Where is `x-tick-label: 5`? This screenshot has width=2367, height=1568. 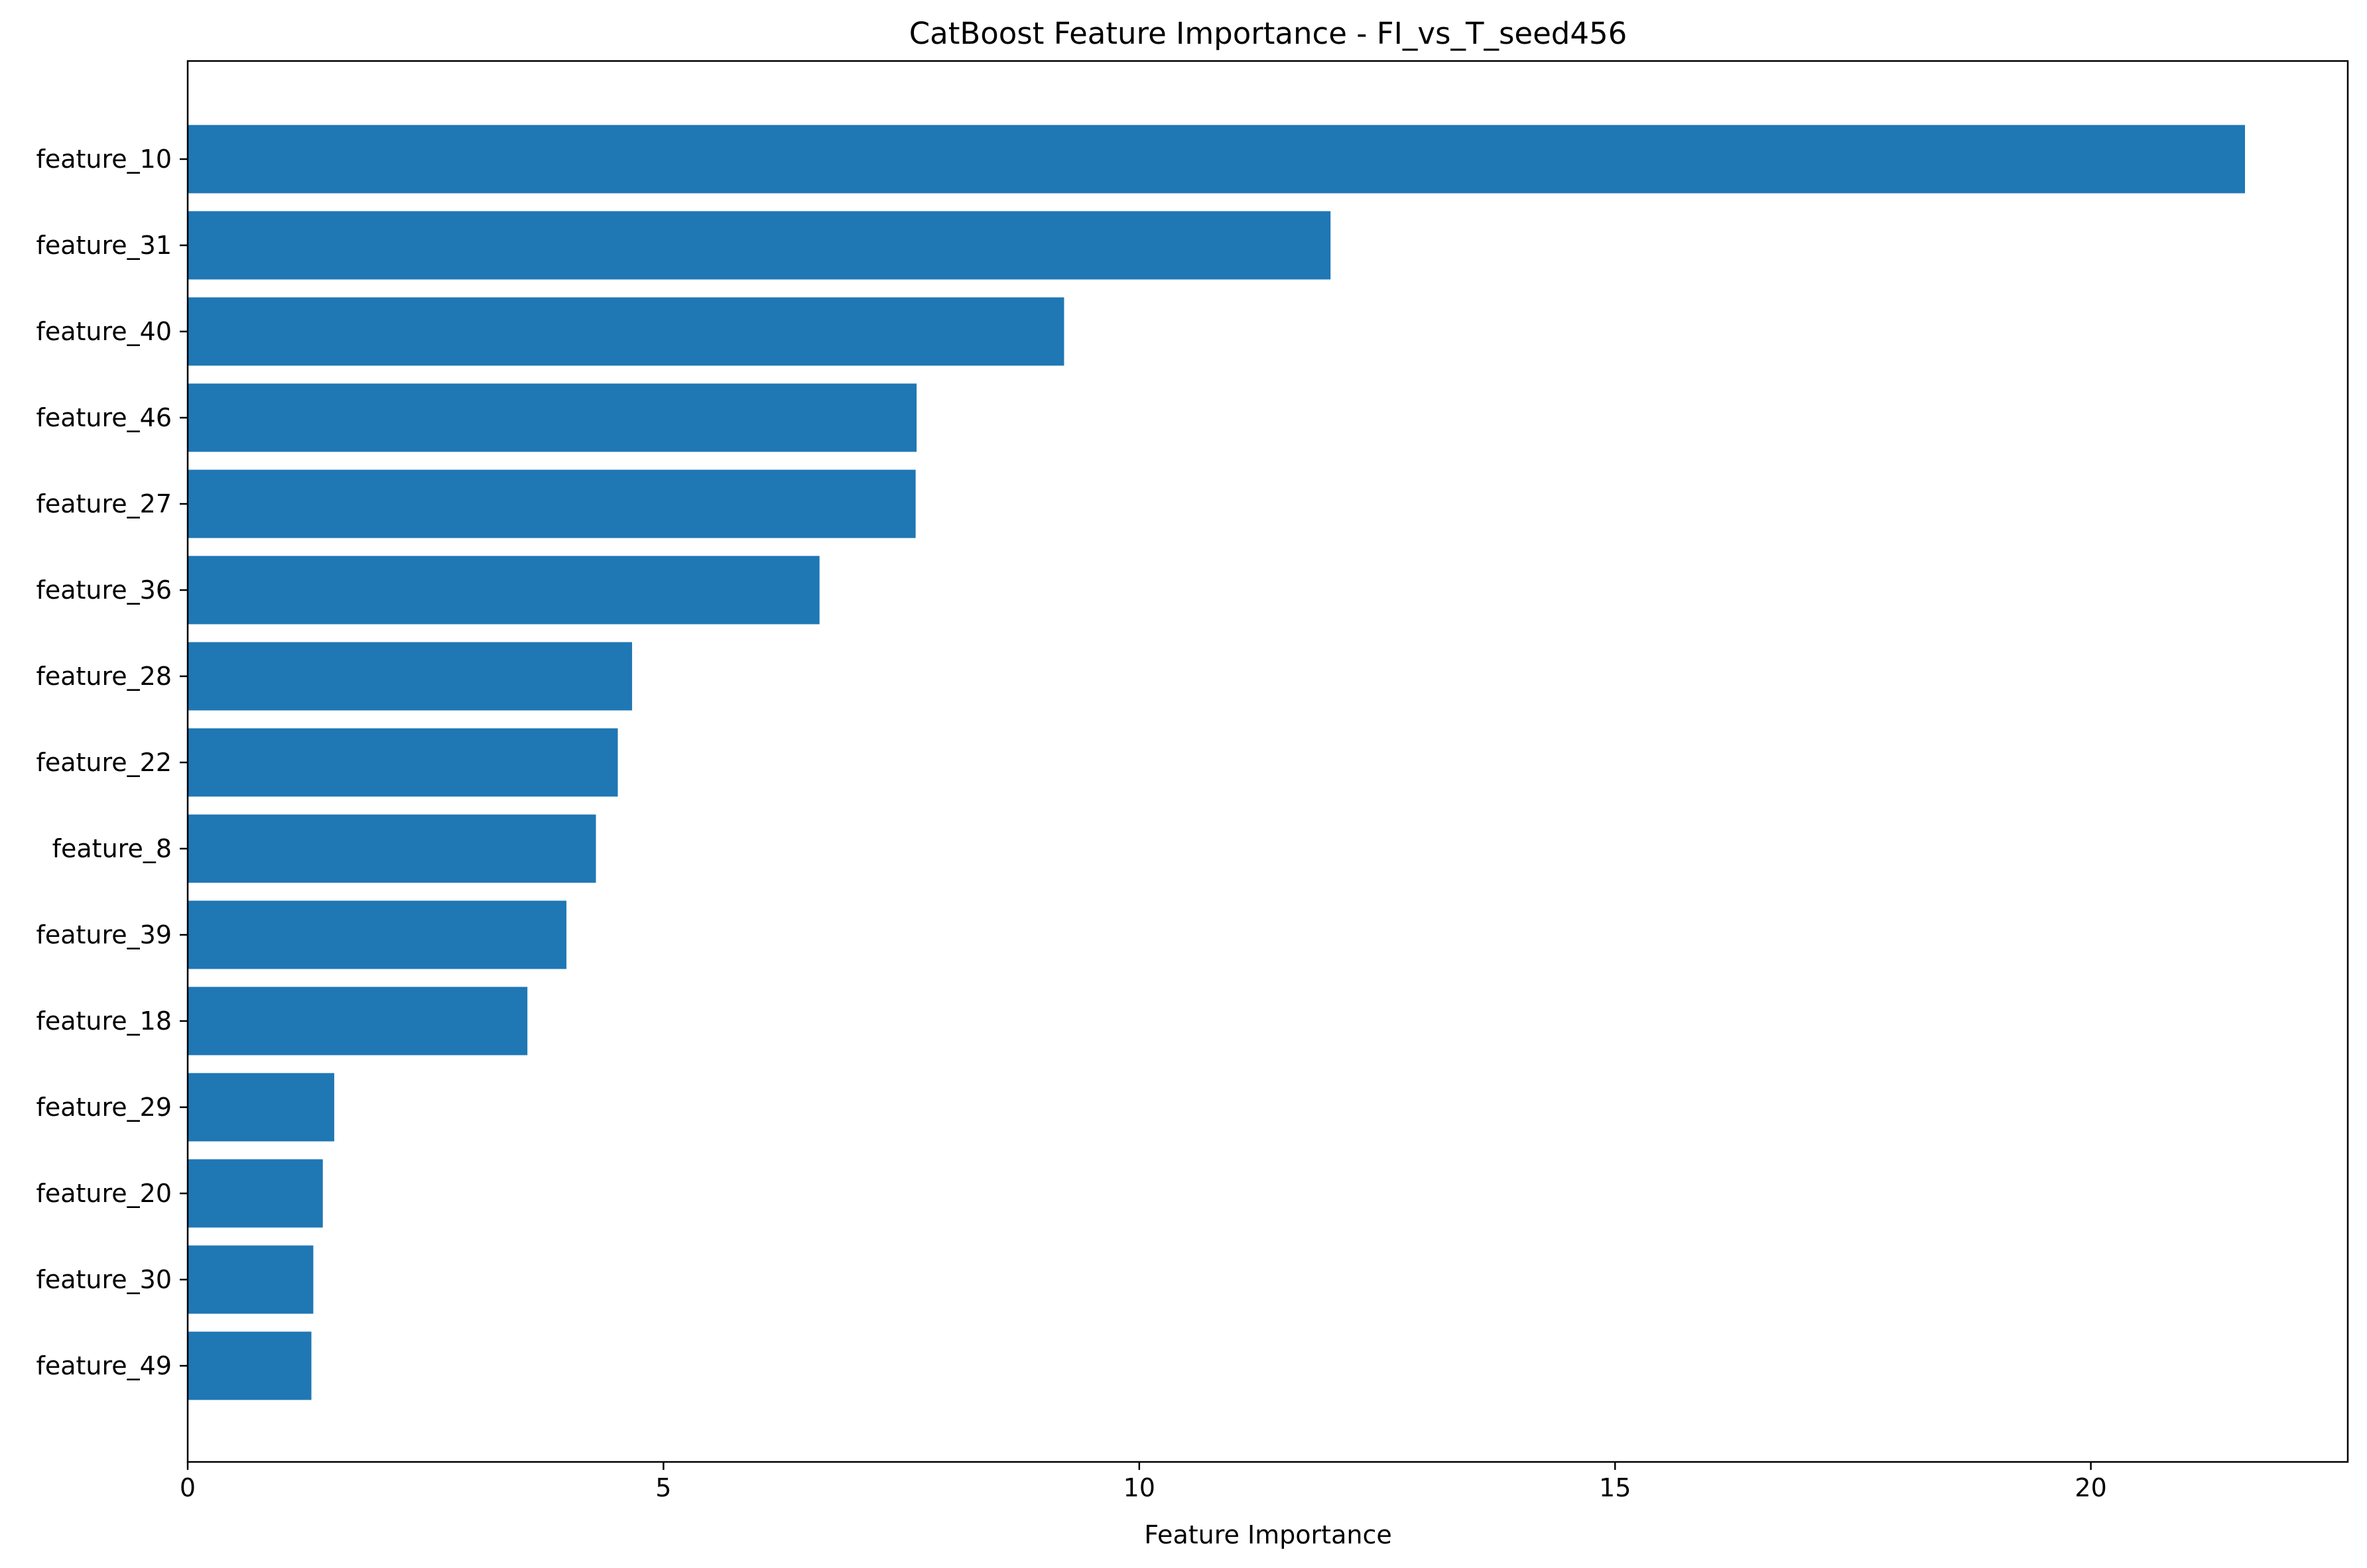
x-tick-label: 5 is located at coordinates (663, 1487).